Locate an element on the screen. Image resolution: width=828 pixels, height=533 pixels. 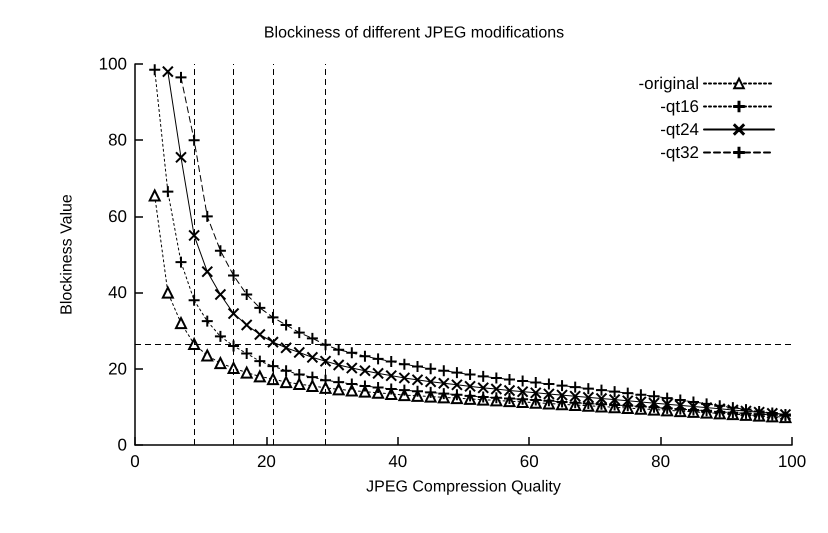
y-tick-label: 20 is located at coordinates (117, 368).